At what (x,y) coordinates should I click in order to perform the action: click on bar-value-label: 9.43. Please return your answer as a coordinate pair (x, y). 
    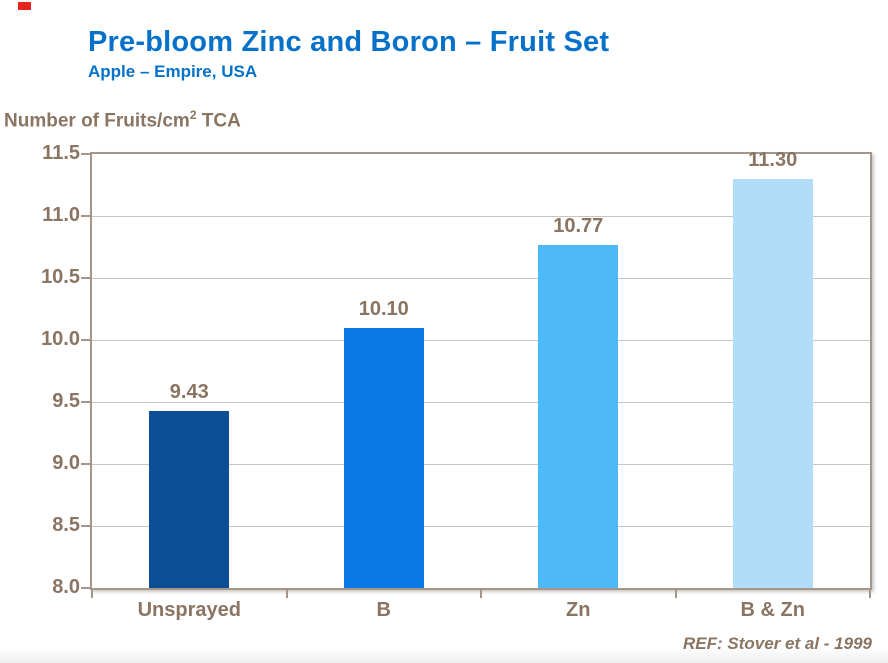
    Looking at the image, I should click on (189, 391).